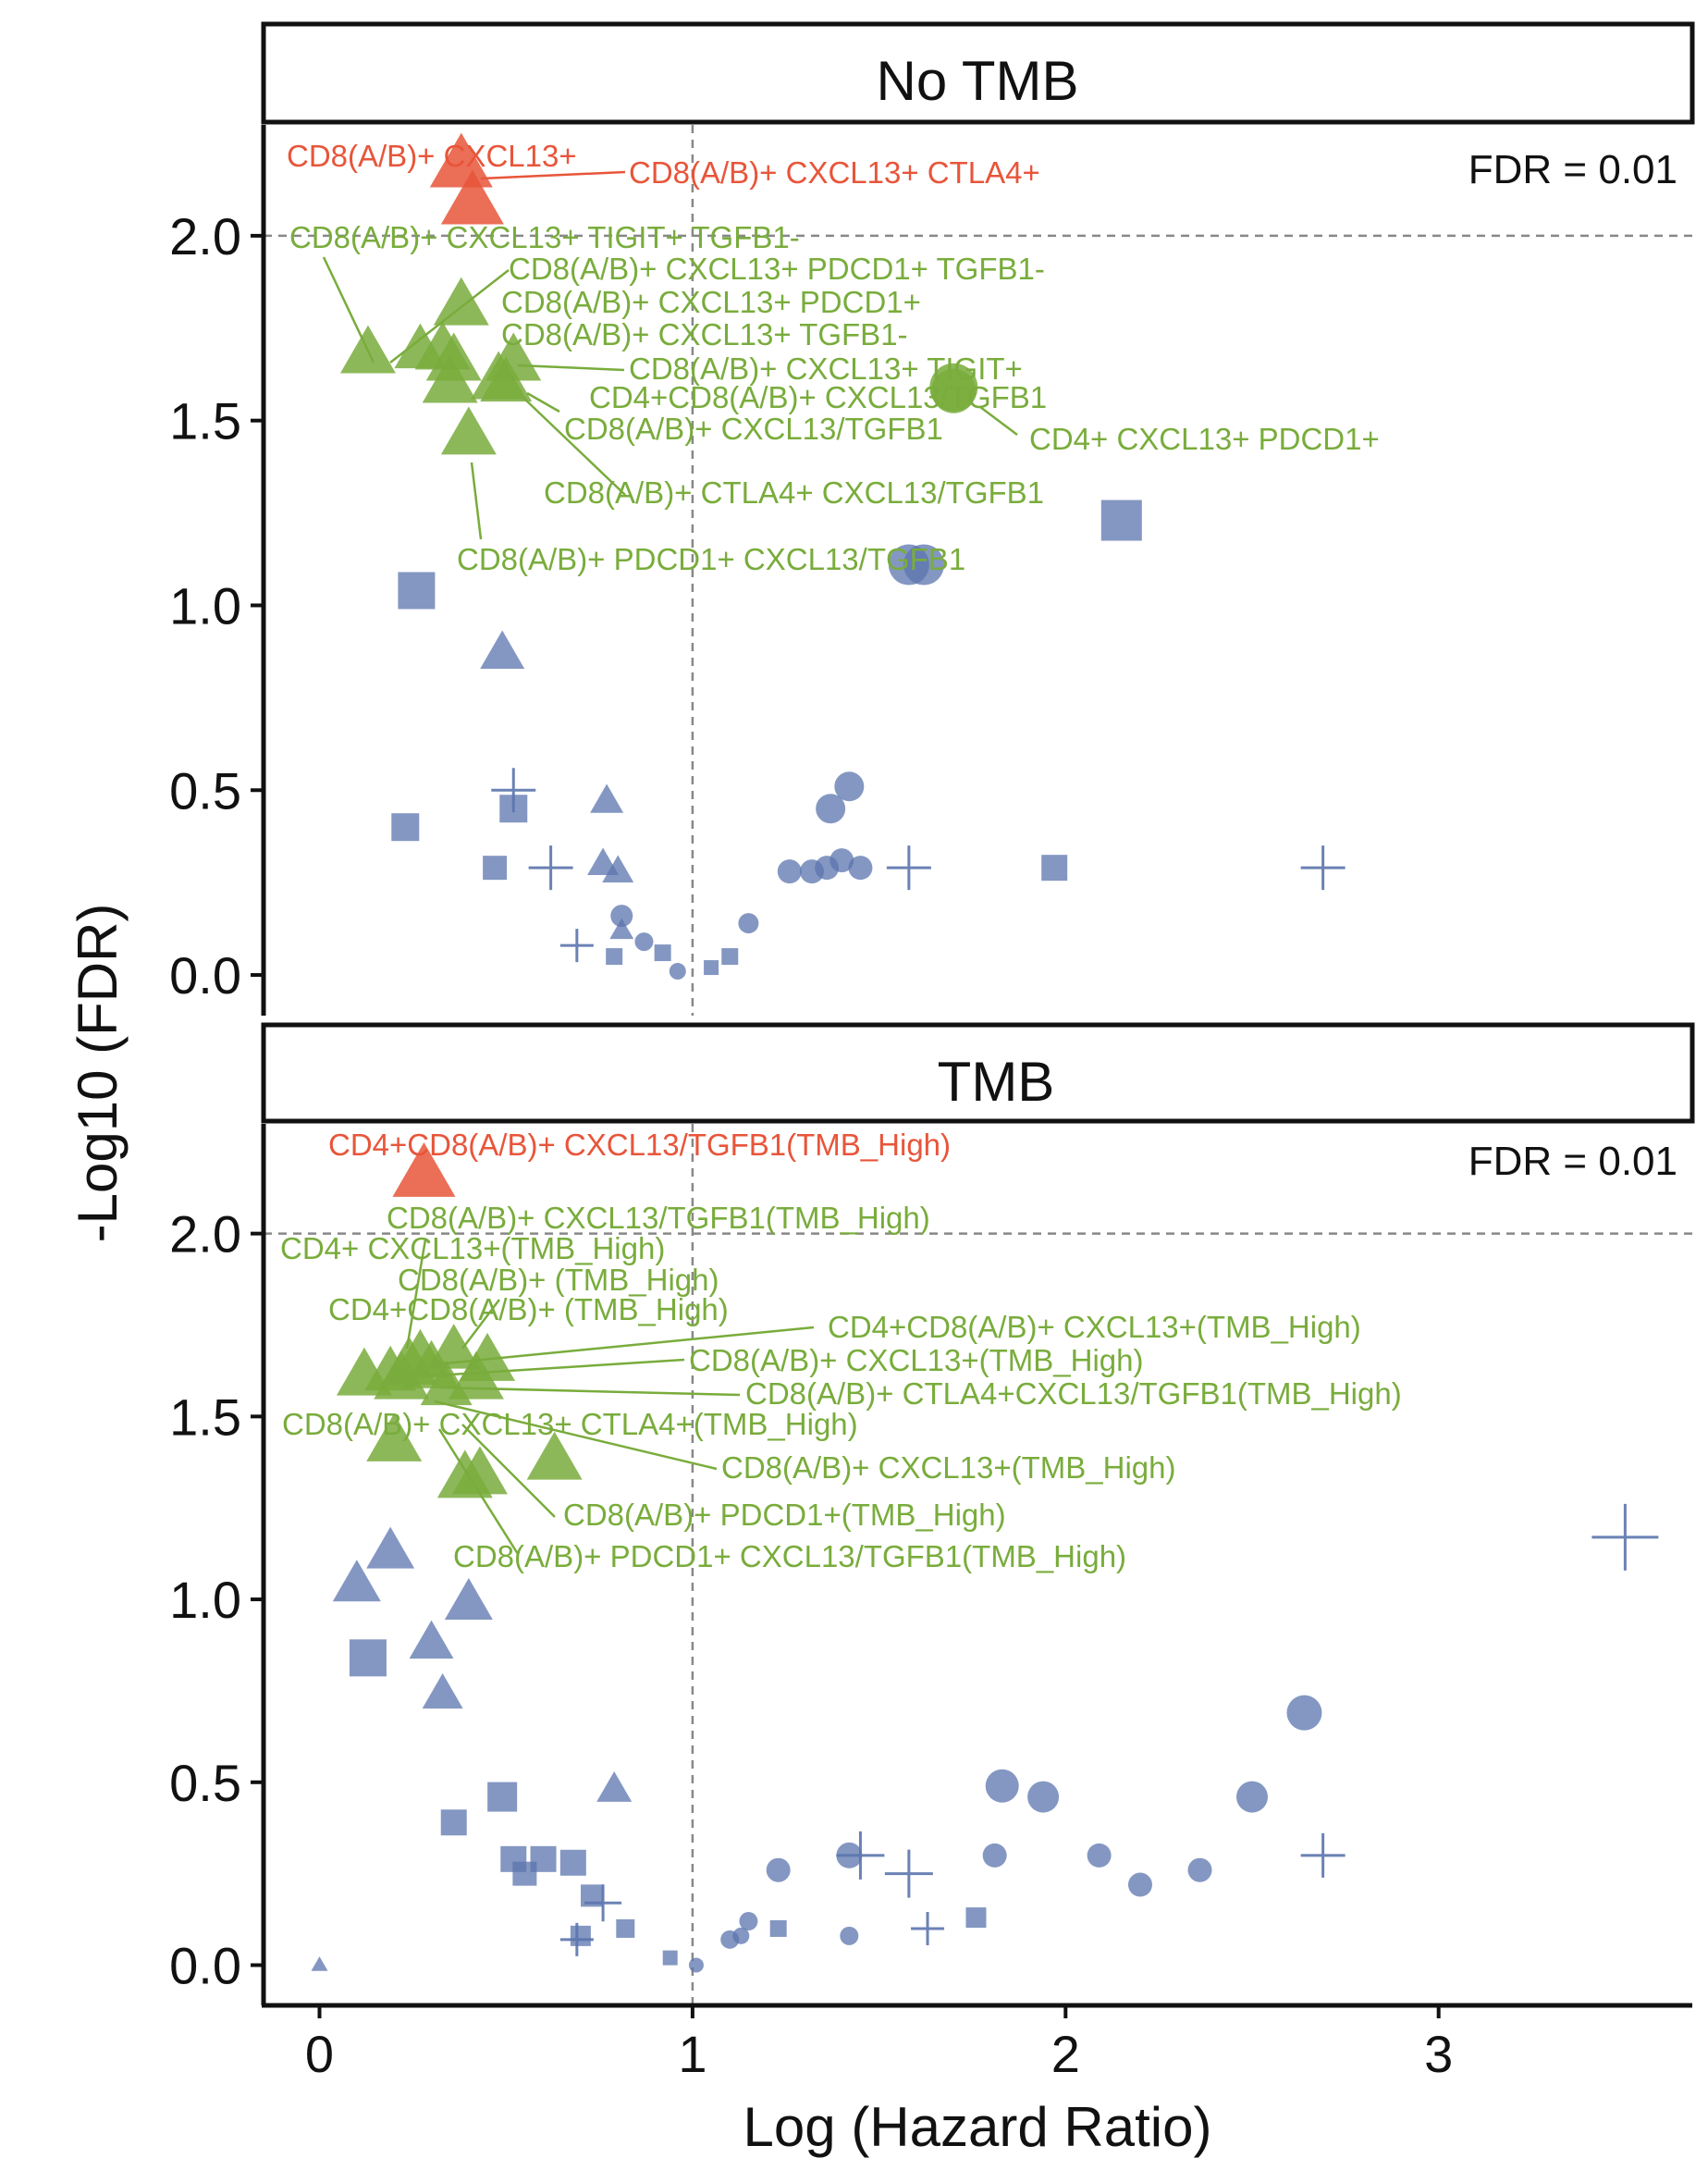  I want to click on label-cd8-cxcl13-pdcd1: CD8(A/B)+ CXCL13+ PDCD1+, so click(711, 302).